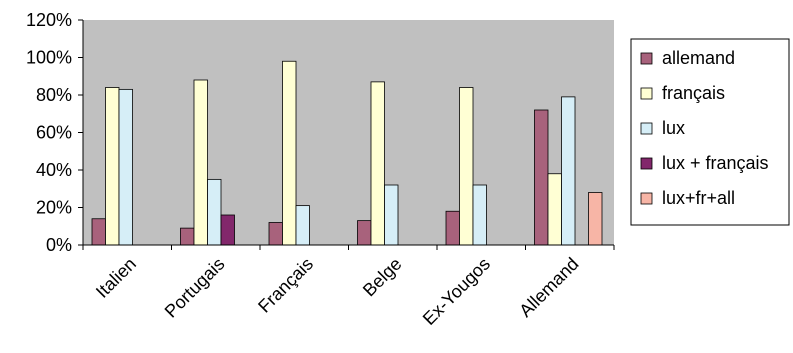 This screenshot has width=793, height=353. What do you see at coordinates (125, 167) in the screenshot?
I see `bar-lux-italien` at bounding box center [125, 167].